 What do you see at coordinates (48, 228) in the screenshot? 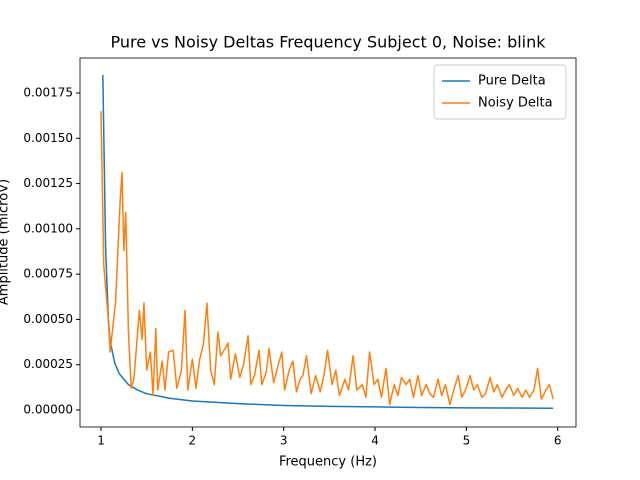
I see `y-tick-label: 0.00100` at bounding box center [48, 228].